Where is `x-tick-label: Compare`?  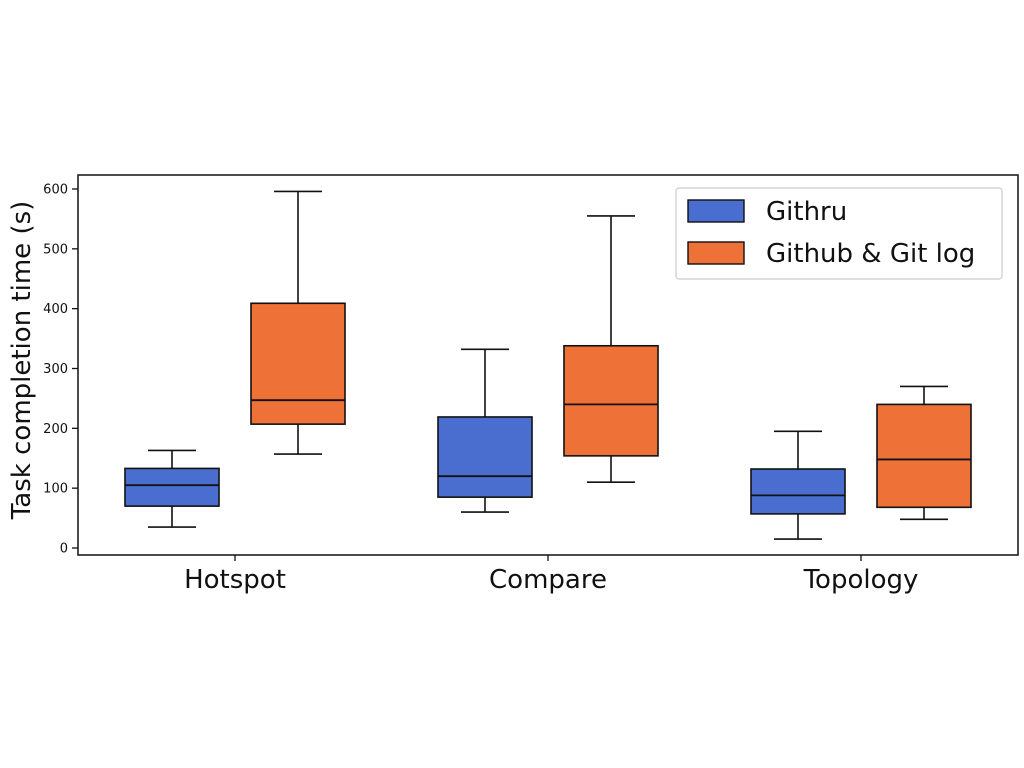
x-tick-label: Compare is located at coordinates (548, 580).